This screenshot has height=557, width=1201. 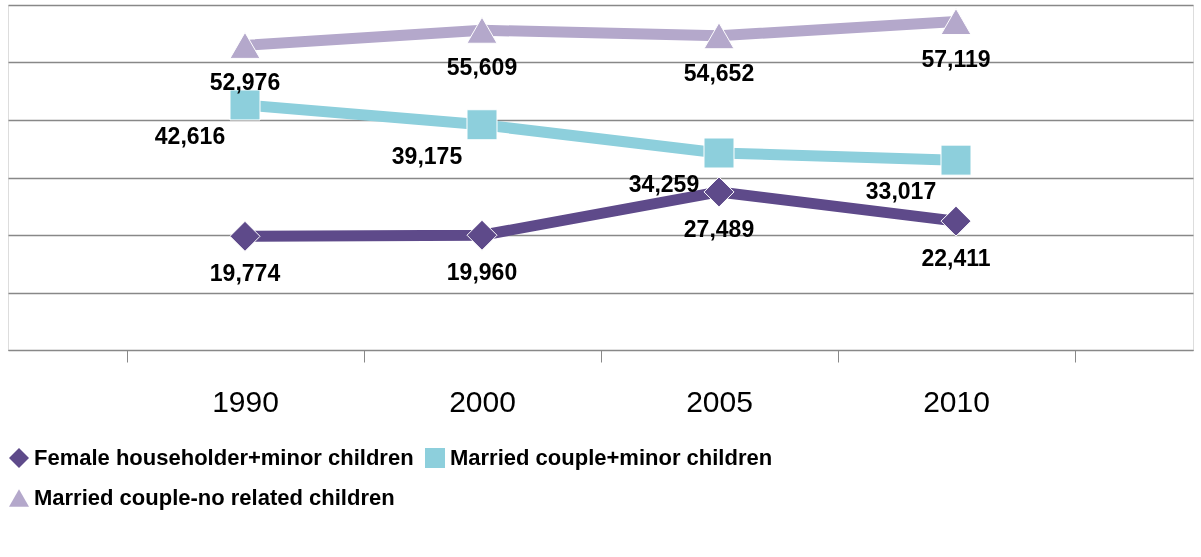 What do you see at coordinates (245, 401) in the screenshot?
I see `x-tick-label: 1990` at bounding box center [245, 401].